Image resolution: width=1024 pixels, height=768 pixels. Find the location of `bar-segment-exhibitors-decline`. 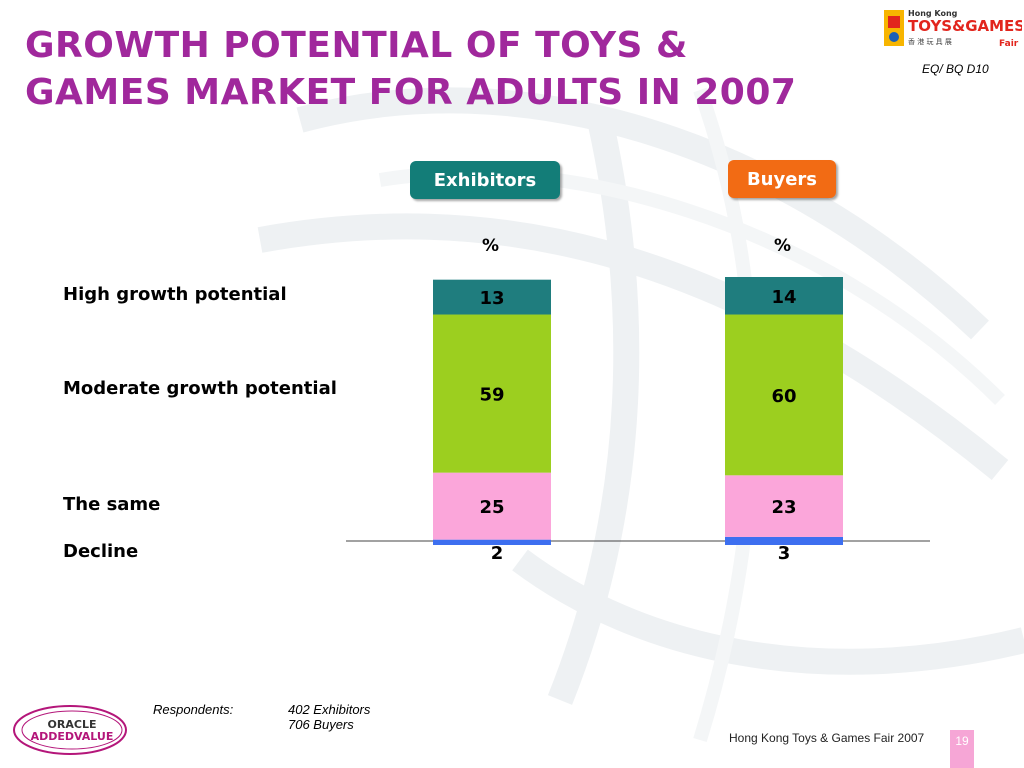

bar-segment-exhibitors-decline is located at coordinates (492, 542).